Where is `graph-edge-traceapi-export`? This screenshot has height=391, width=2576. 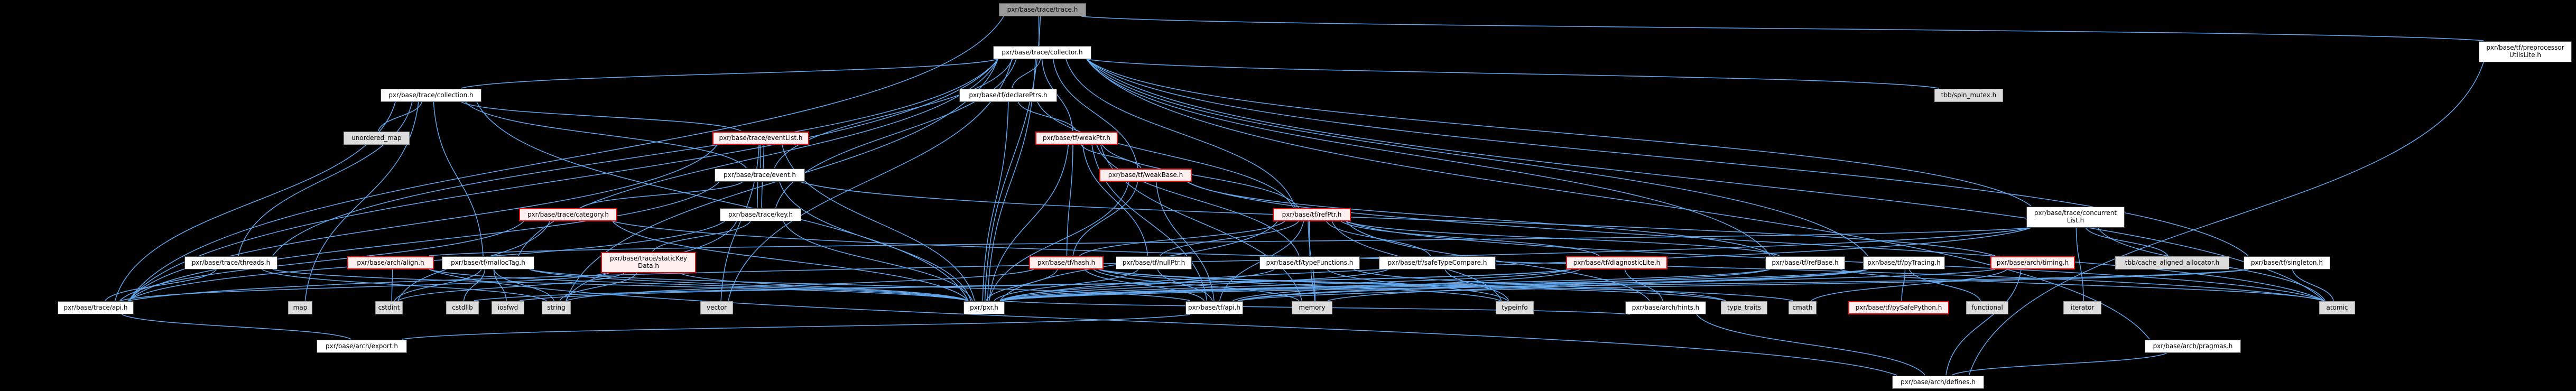 graph-edge-traceapi-export is located at coordinates (236, 327).